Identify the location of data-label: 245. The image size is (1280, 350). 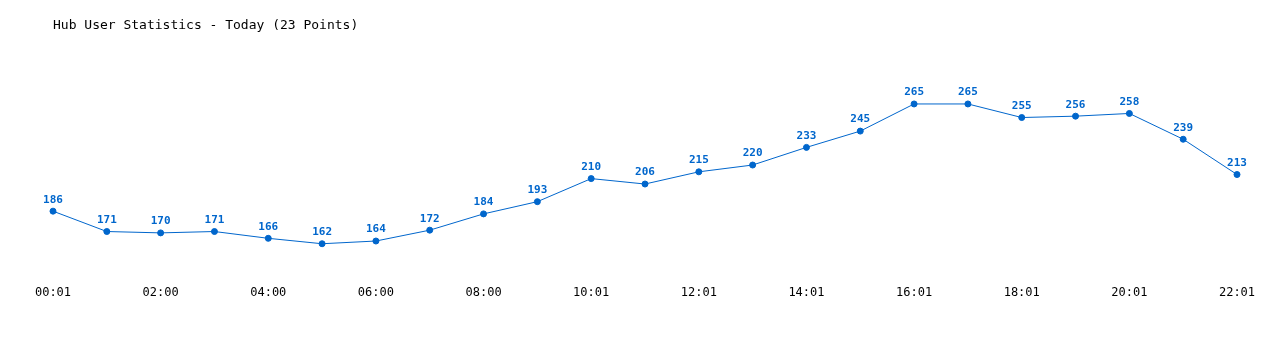
(860, 119).